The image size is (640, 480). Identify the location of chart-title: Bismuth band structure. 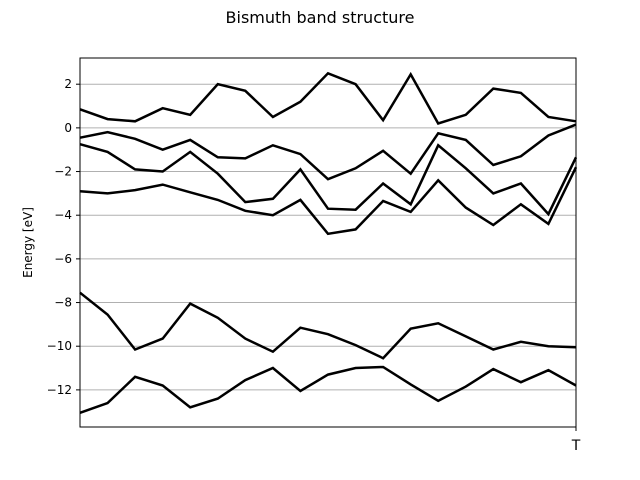
(320, 17).